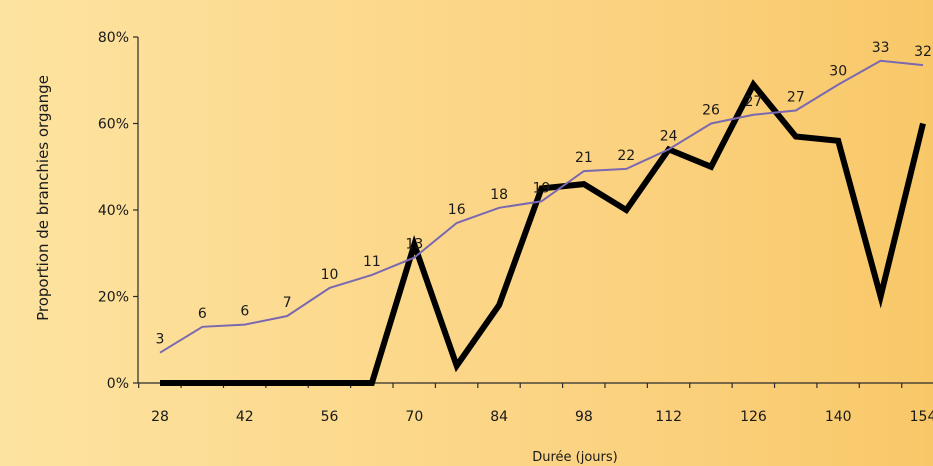 This screenshot has height=466, width=933. Describe the element at coordinates (711, 111) in the screenshot. I see `data-label: 26` at that location.